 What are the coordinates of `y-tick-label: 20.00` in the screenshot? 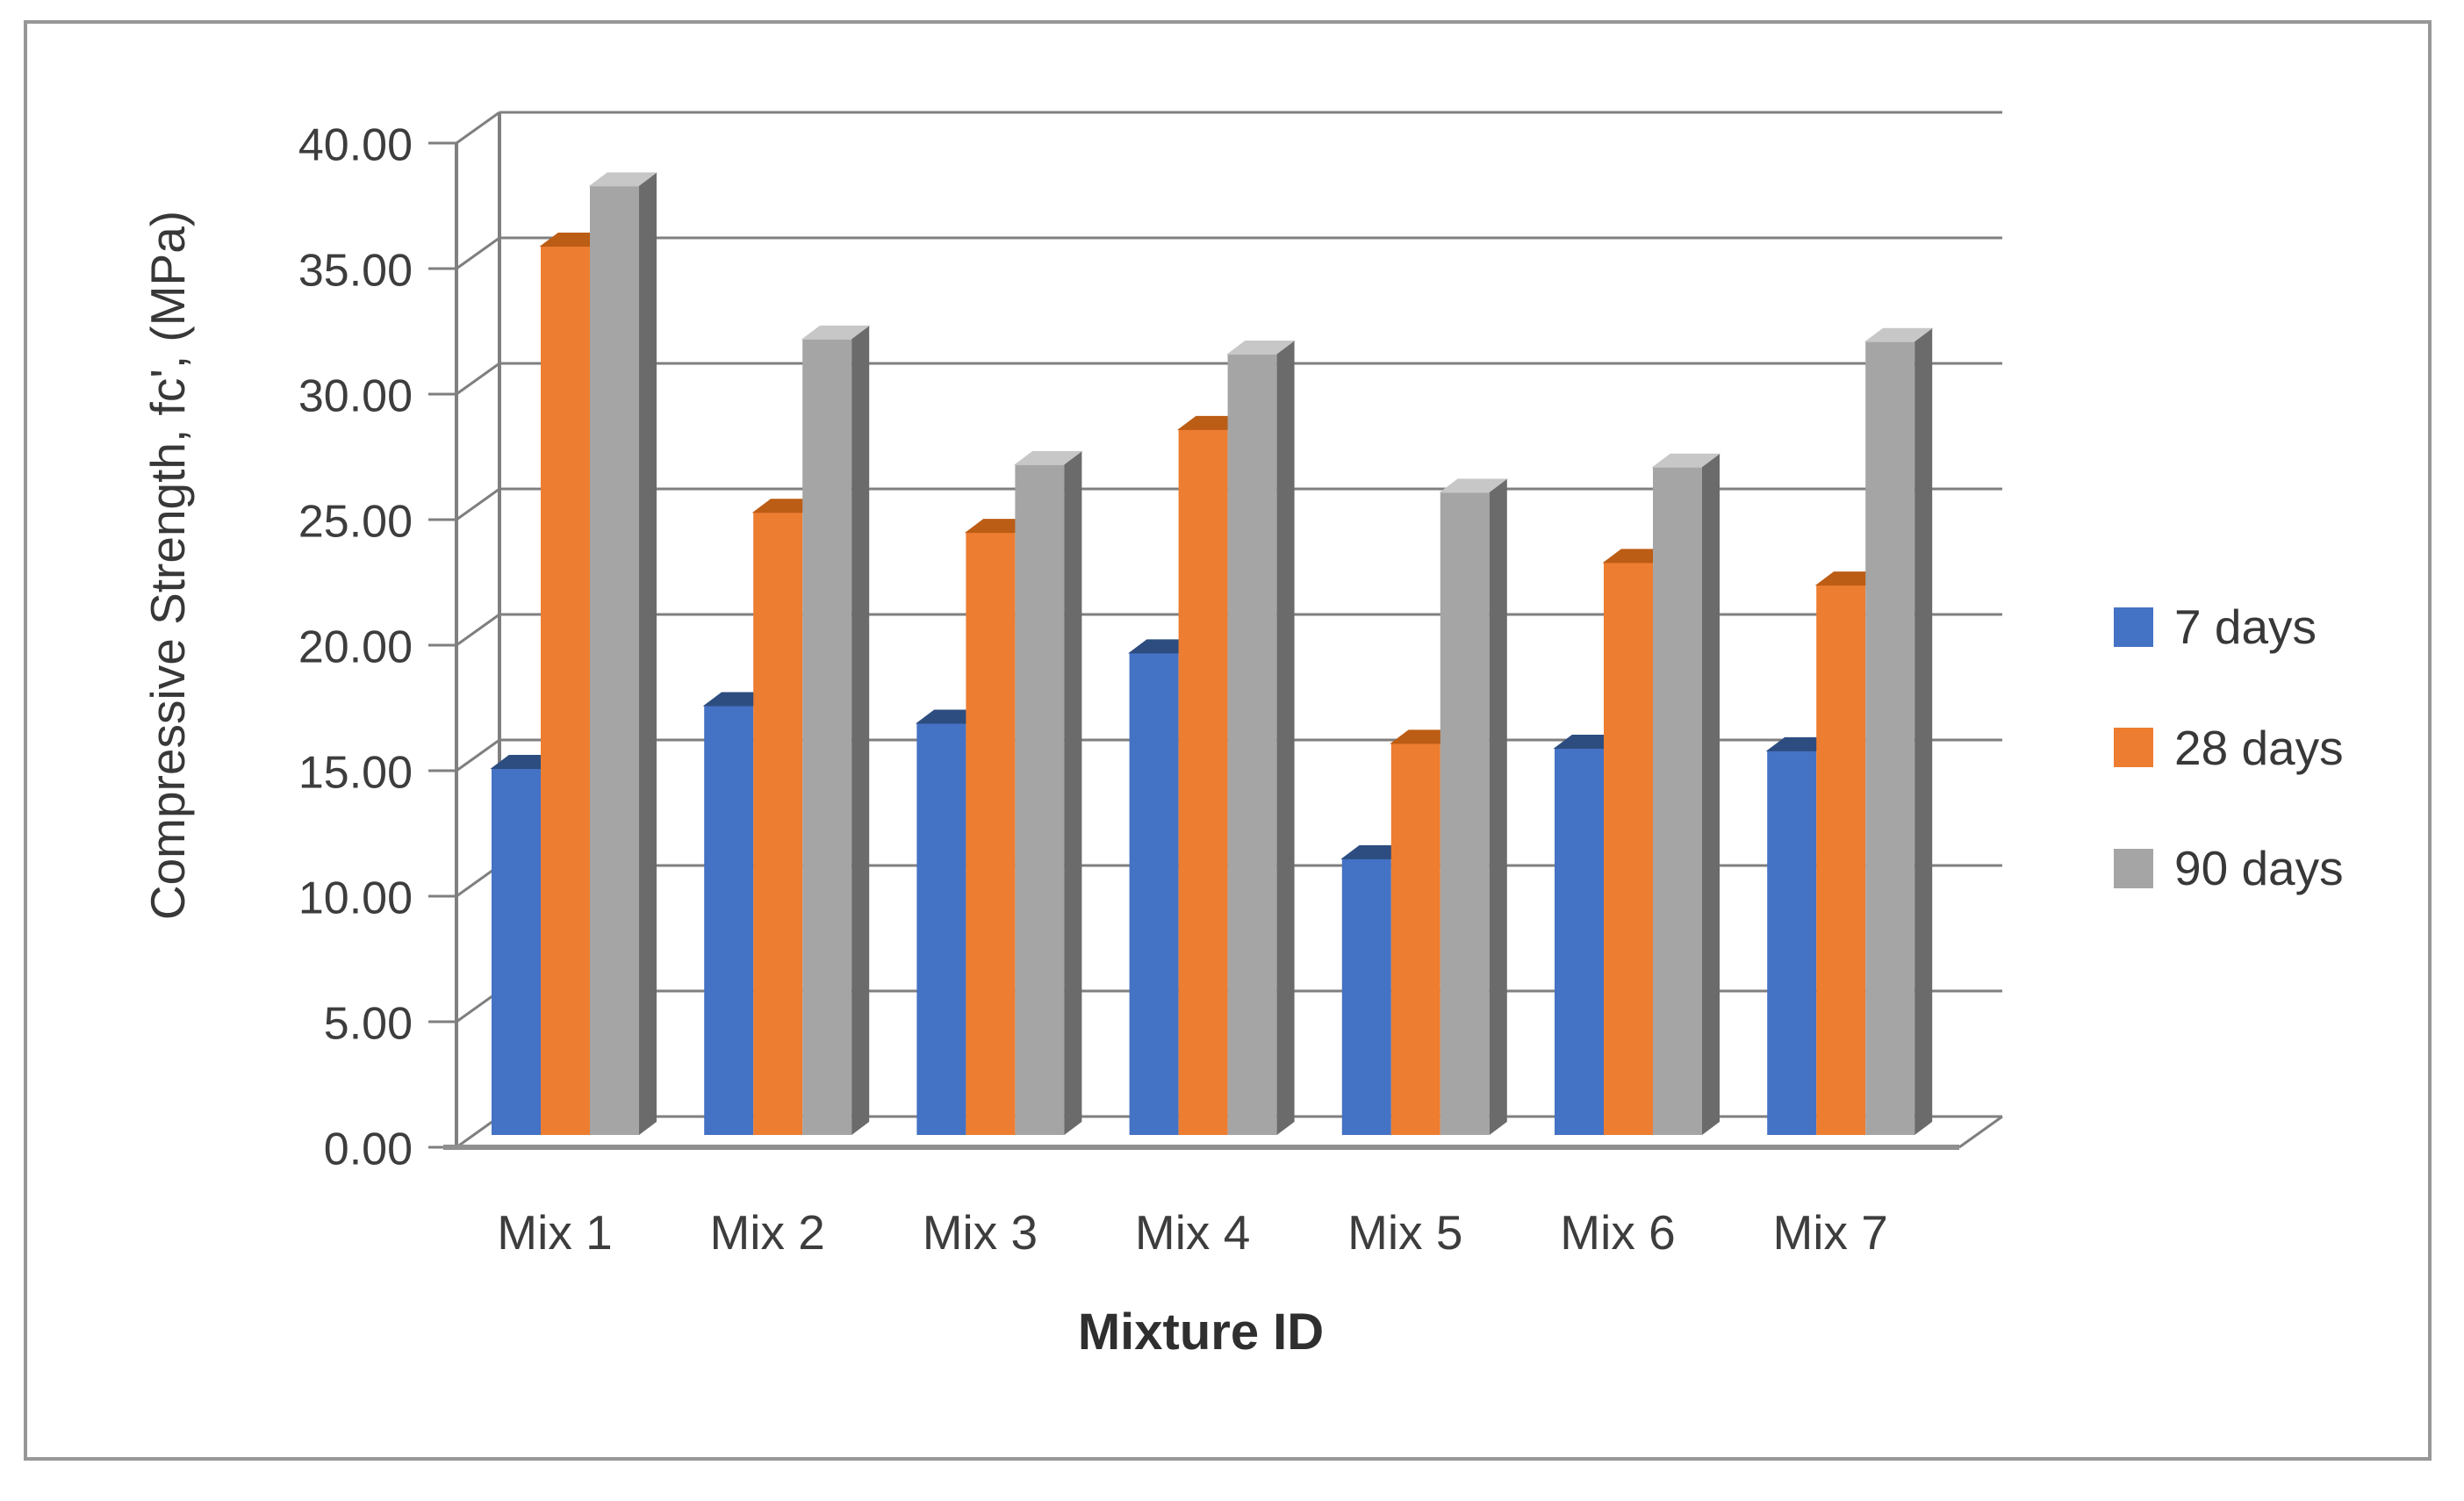 It's located at (355, 647).